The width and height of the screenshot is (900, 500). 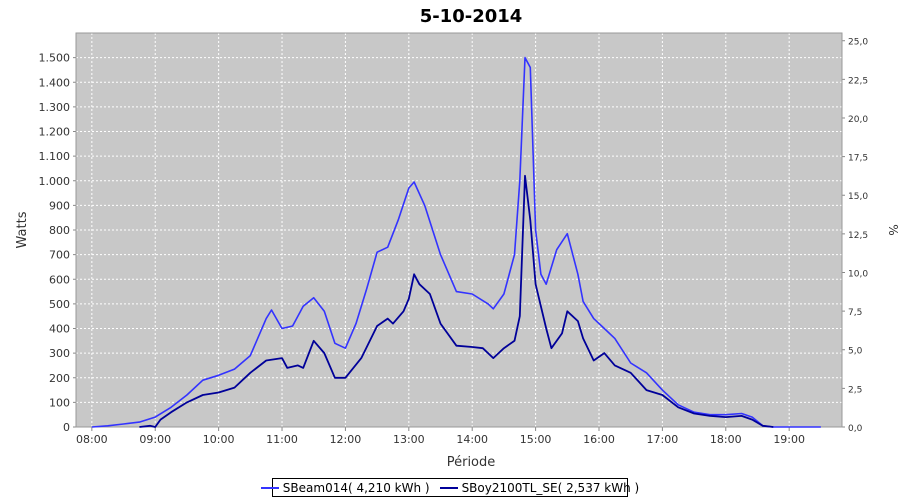 What do you see at coordinates (858, 43) in the screenshot?
I see `y2-tick-label: 25,0` at bounding box center [858, 43].